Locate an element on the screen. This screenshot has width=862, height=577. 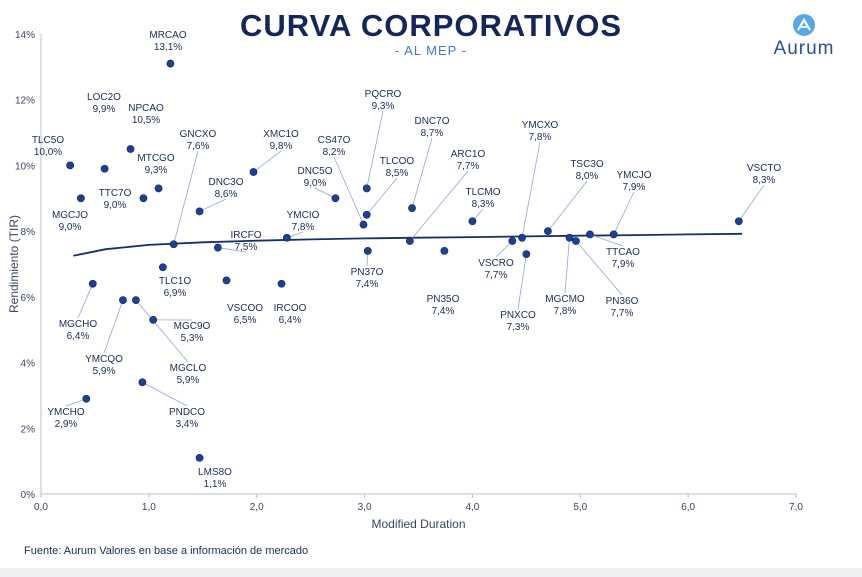
aurum-logo-icon is located at coordinates (804, 25).